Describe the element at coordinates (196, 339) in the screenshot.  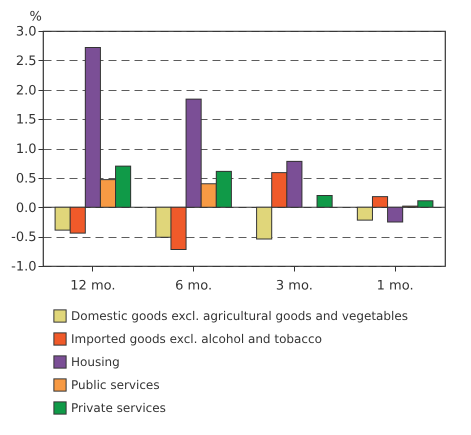
I see `legend-label: Imported goods excl. alcohol and tobacco` at that location.